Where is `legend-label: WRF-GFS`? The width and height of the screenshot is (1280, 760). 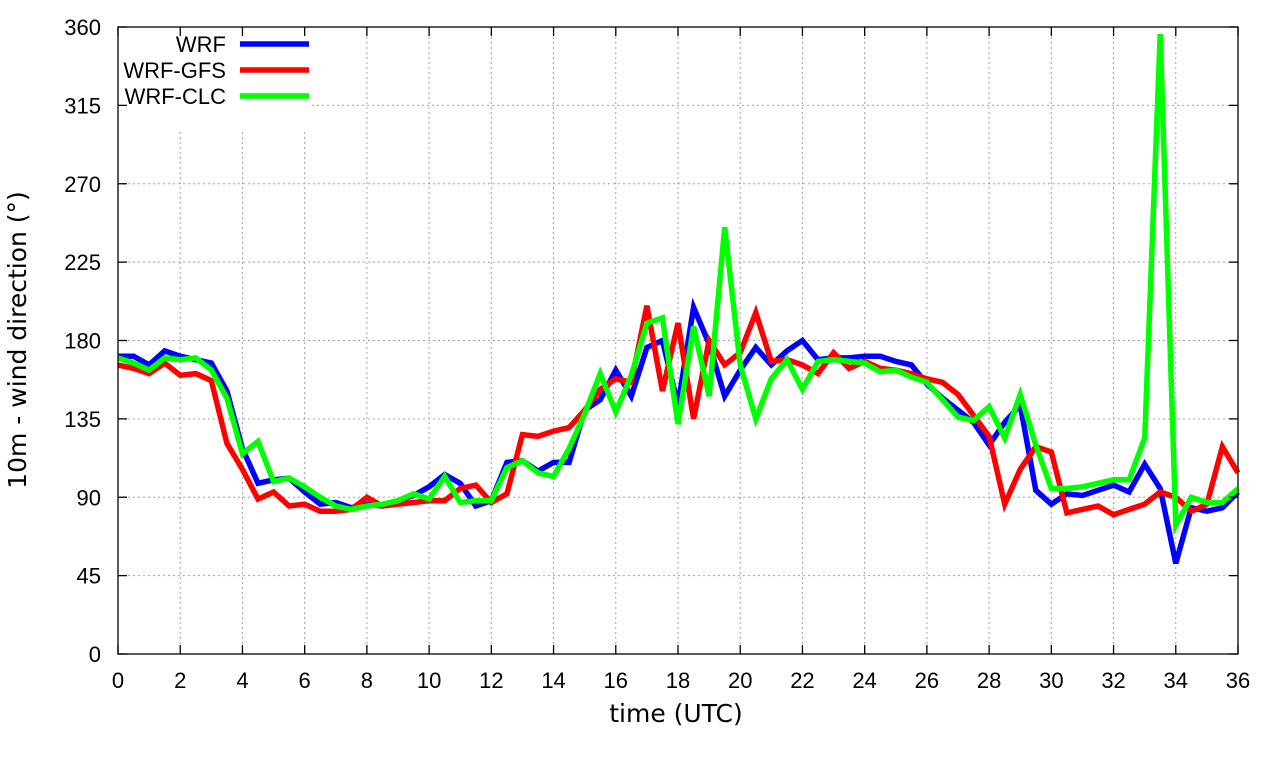 legend-label: WRF-GFS is located at coordinates (174, 70).